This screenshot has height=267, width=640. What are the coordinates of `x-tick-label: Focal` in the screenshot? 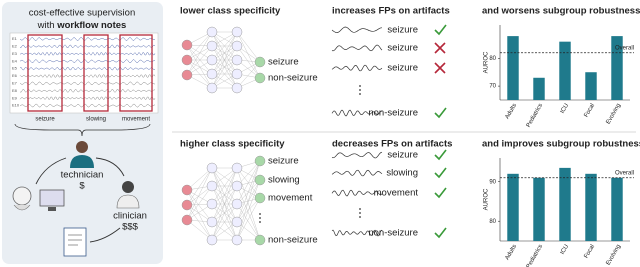 It's located at (590, 111).